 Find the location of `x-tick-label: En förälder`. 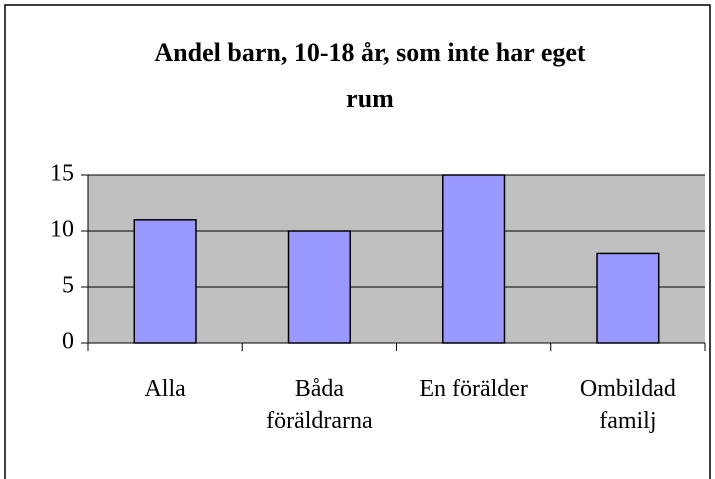

x-tick-label: En förälder is located at coordinates (473, 389).